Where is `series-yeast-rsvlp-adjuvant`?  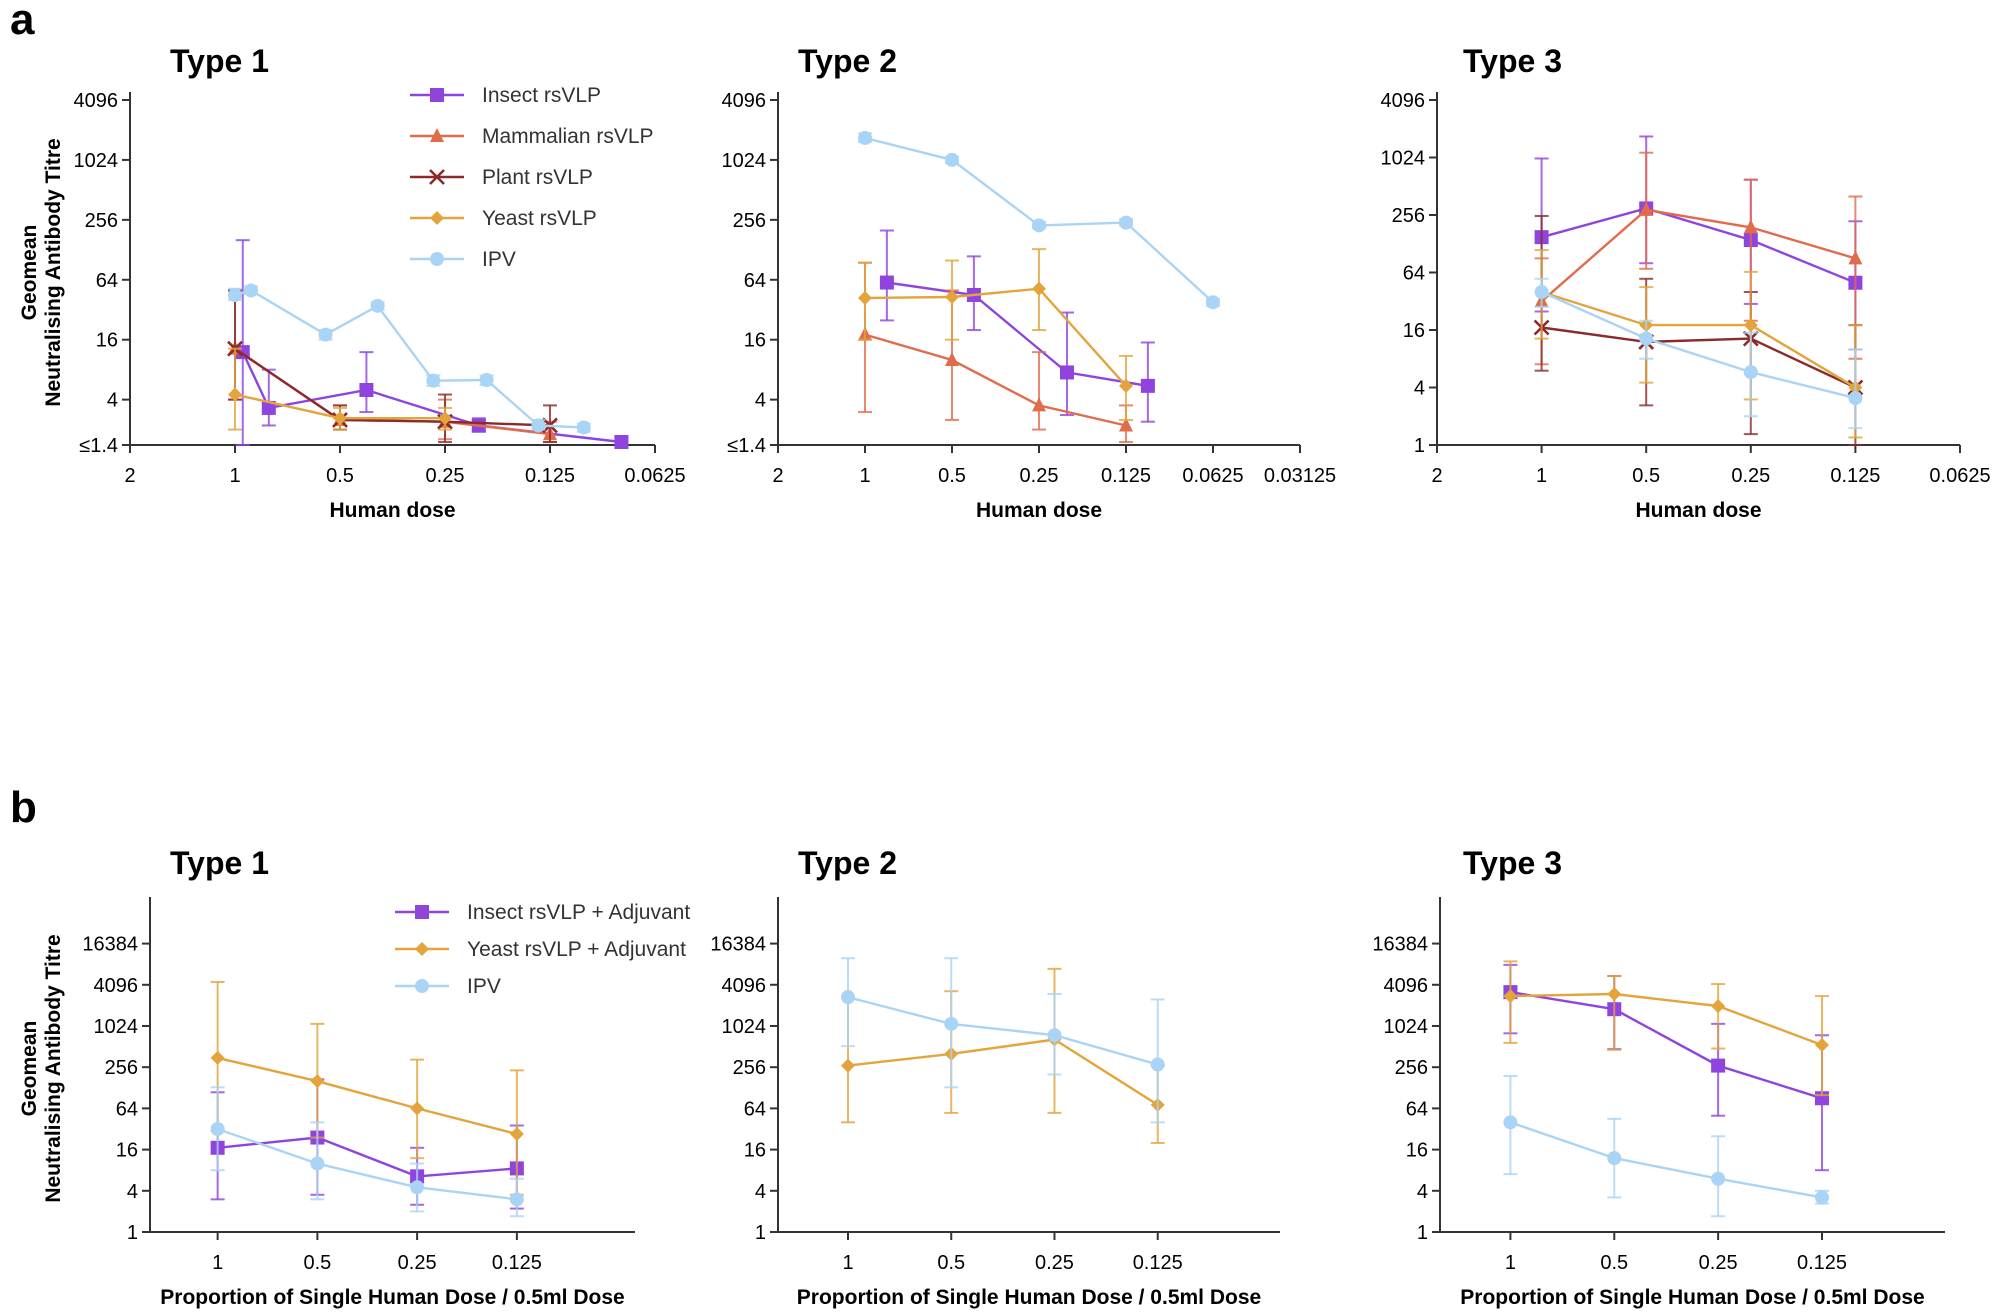 series-yeast-rsvlp-adjuvant is located at coordinates (367, 1088).